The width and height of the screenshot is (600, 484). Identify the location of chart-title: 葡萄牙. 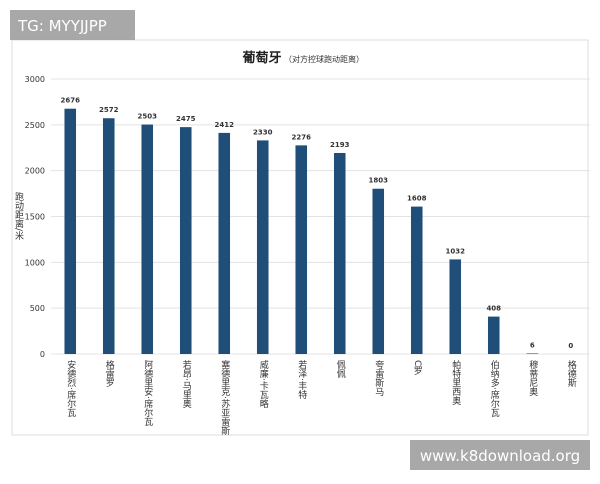
(261, 58).